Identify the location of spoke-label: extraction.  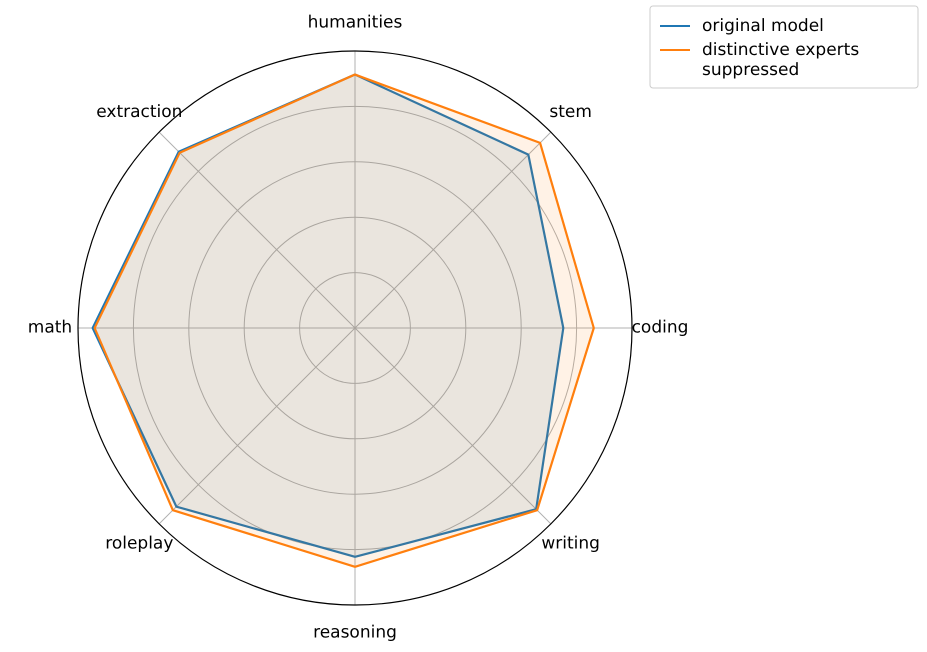
(139, 112).